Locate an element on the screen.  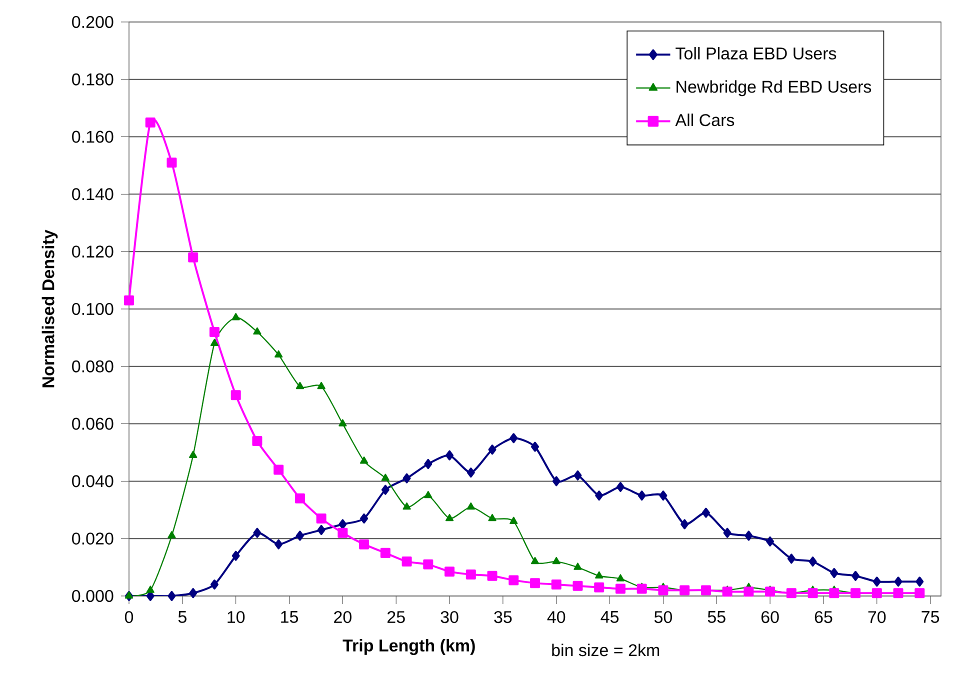
y-tick-label: 0.060 is located at coordinates (93, 424).